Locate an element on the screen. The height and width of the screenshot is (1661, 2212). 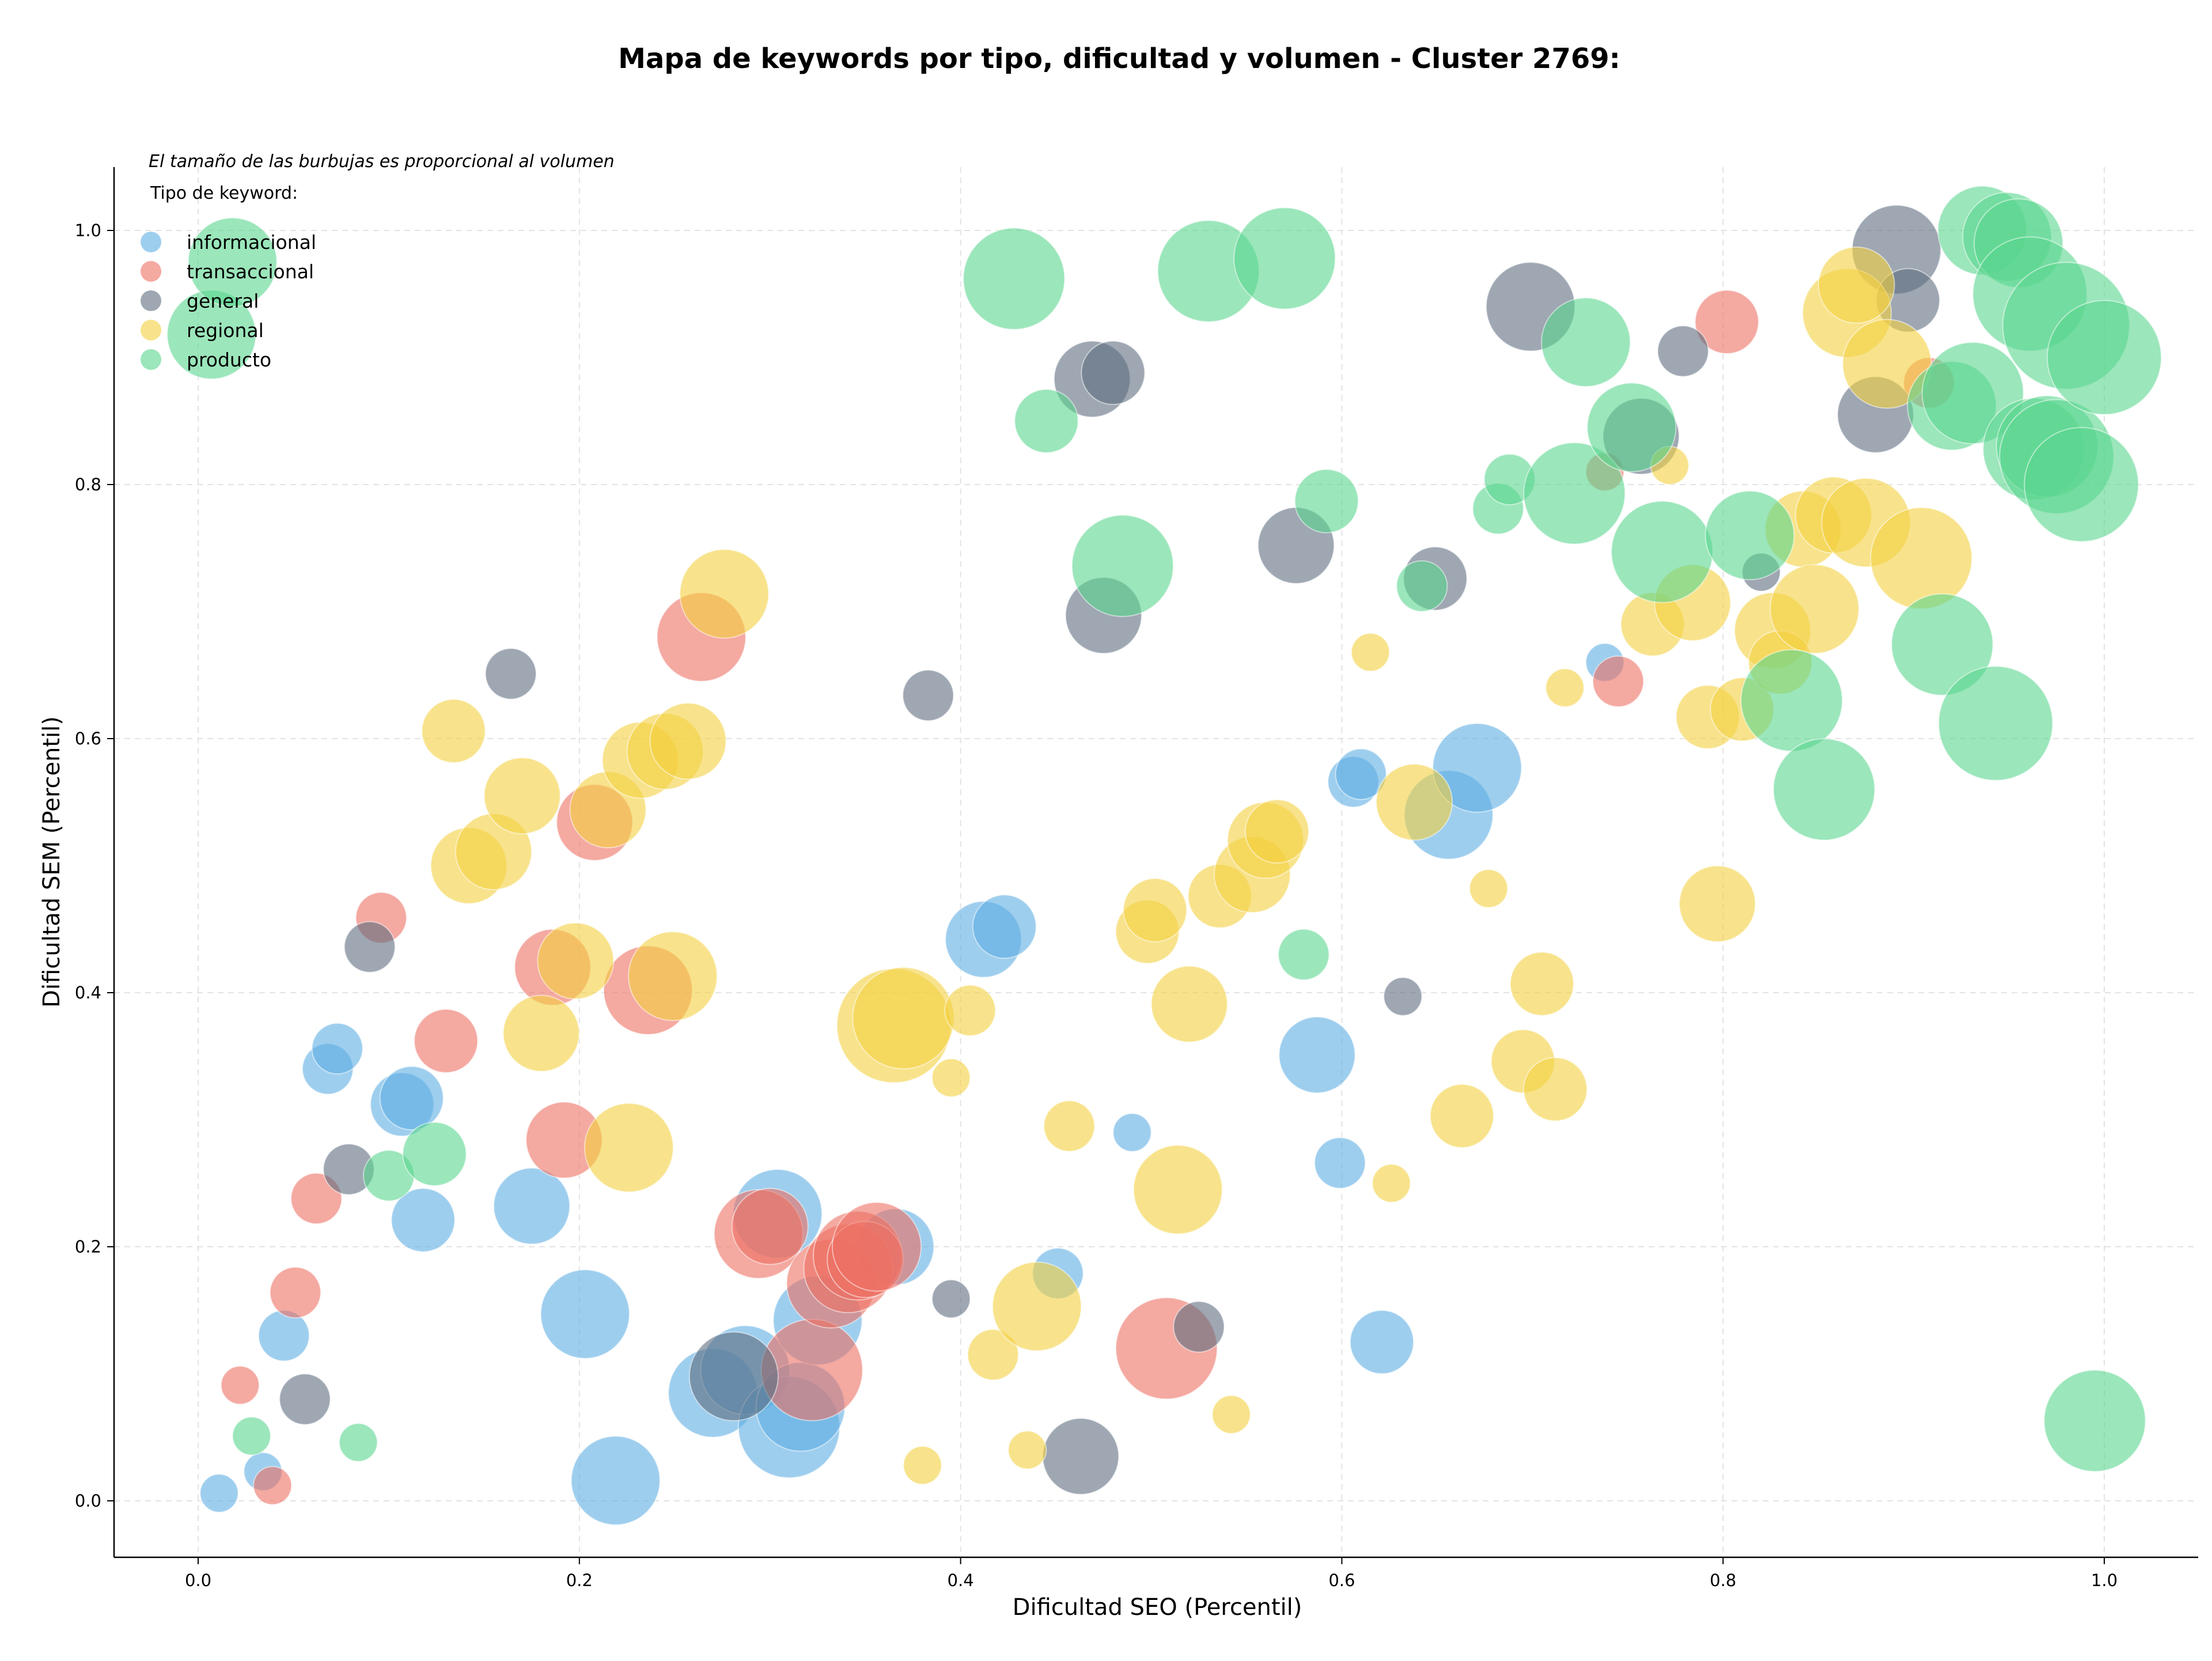
x-tick-label: 0.2 is located at coordinates (579, 1580).